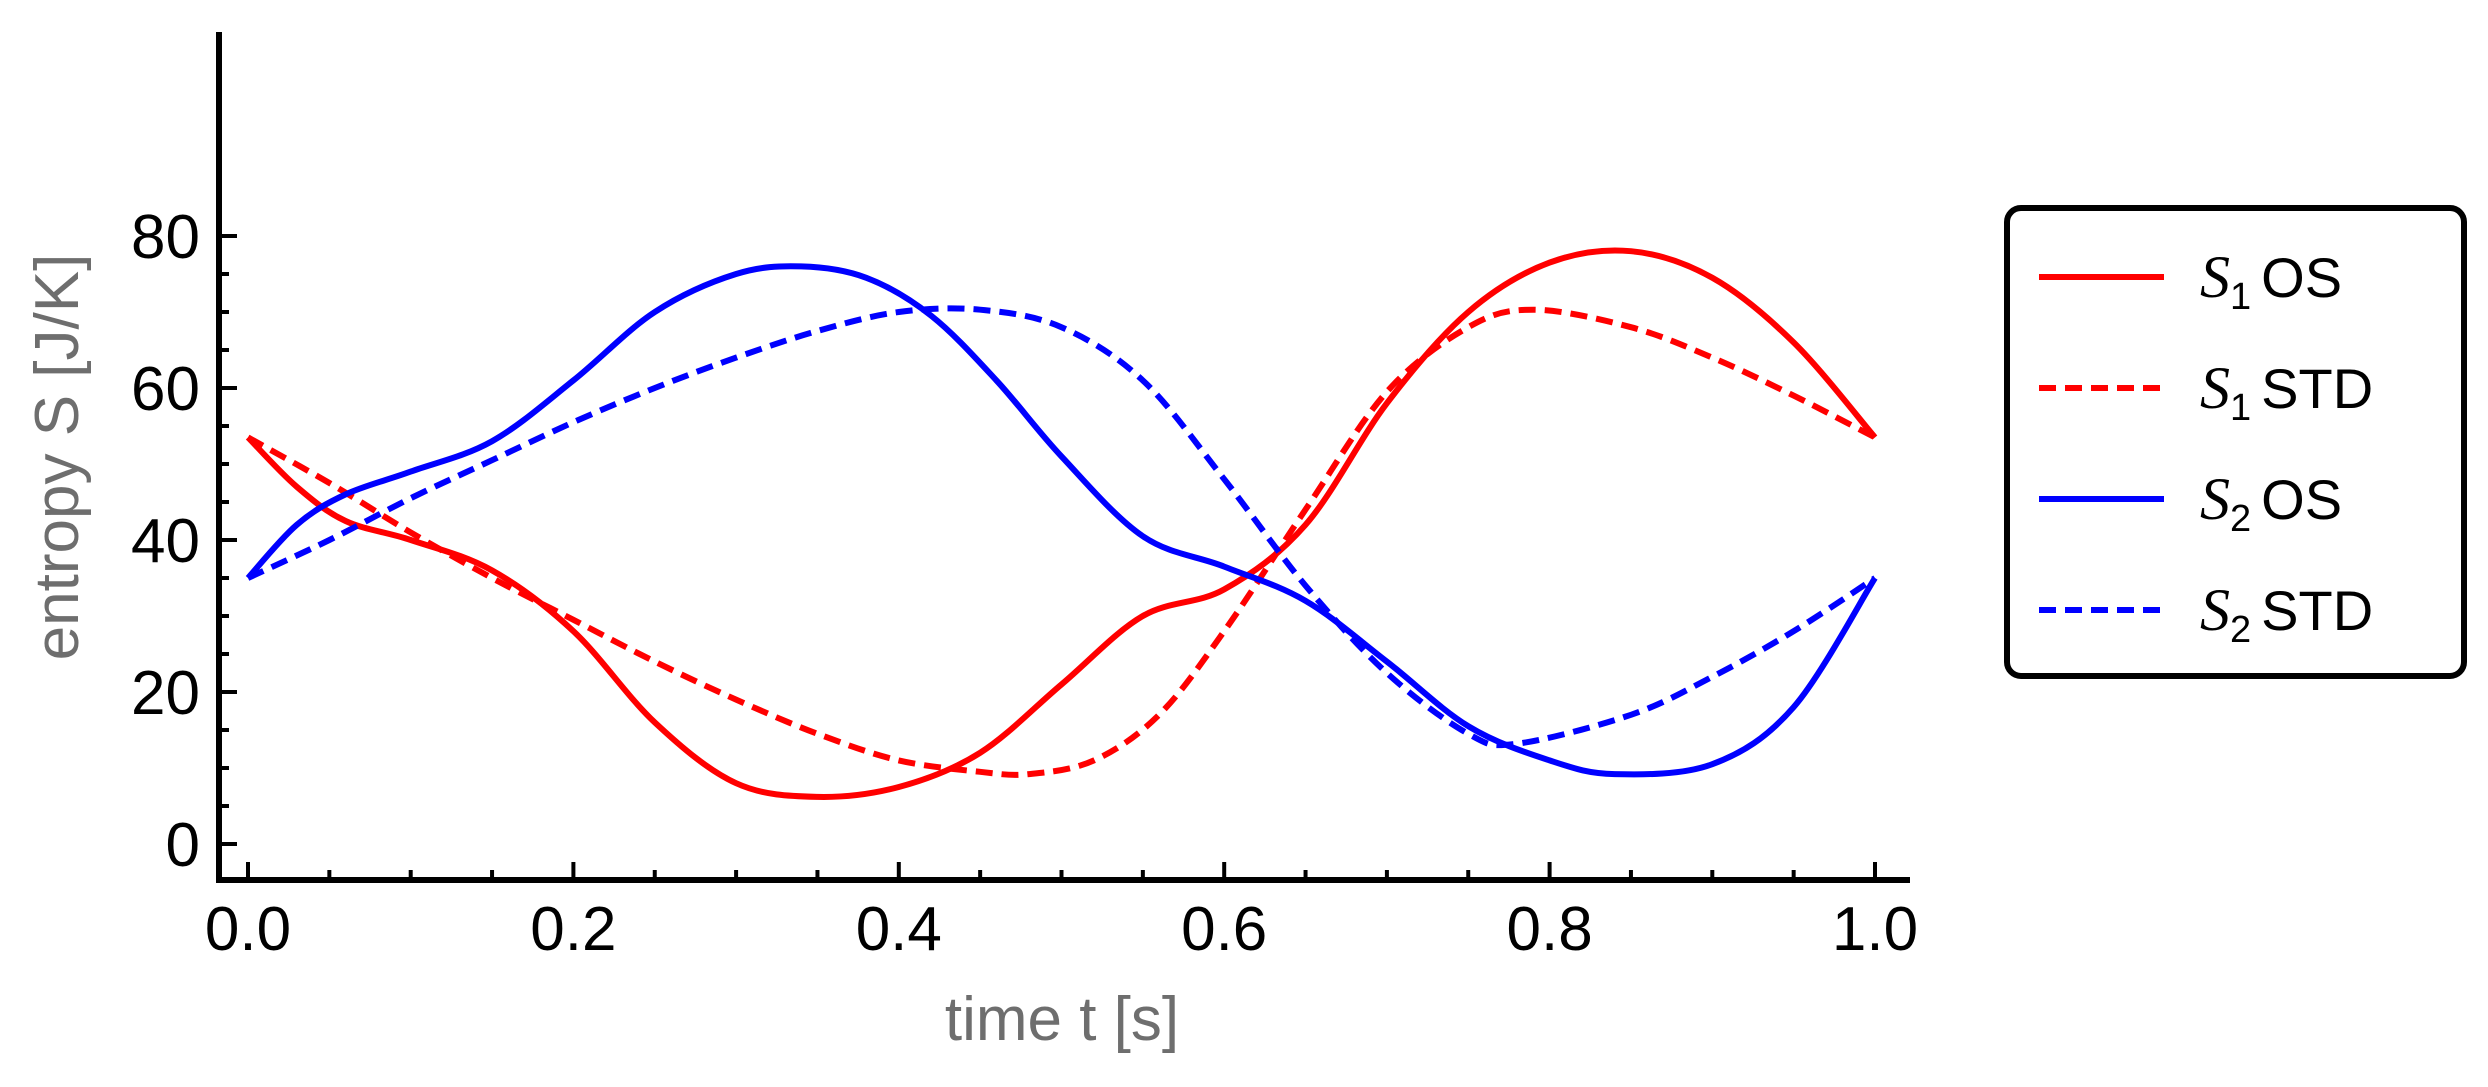 Image resolution: width=2488 pixels, height=1087 pixels. Describe the element at coordinates (183, 845) in the screenshot. I see `y-tick-label: 0` at that location.